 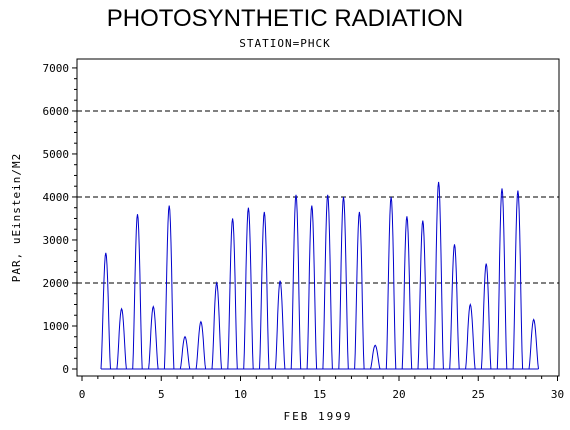 I want to click on x-axis: 0 5 10 15 20 25 30, so click(x=321, y=388).